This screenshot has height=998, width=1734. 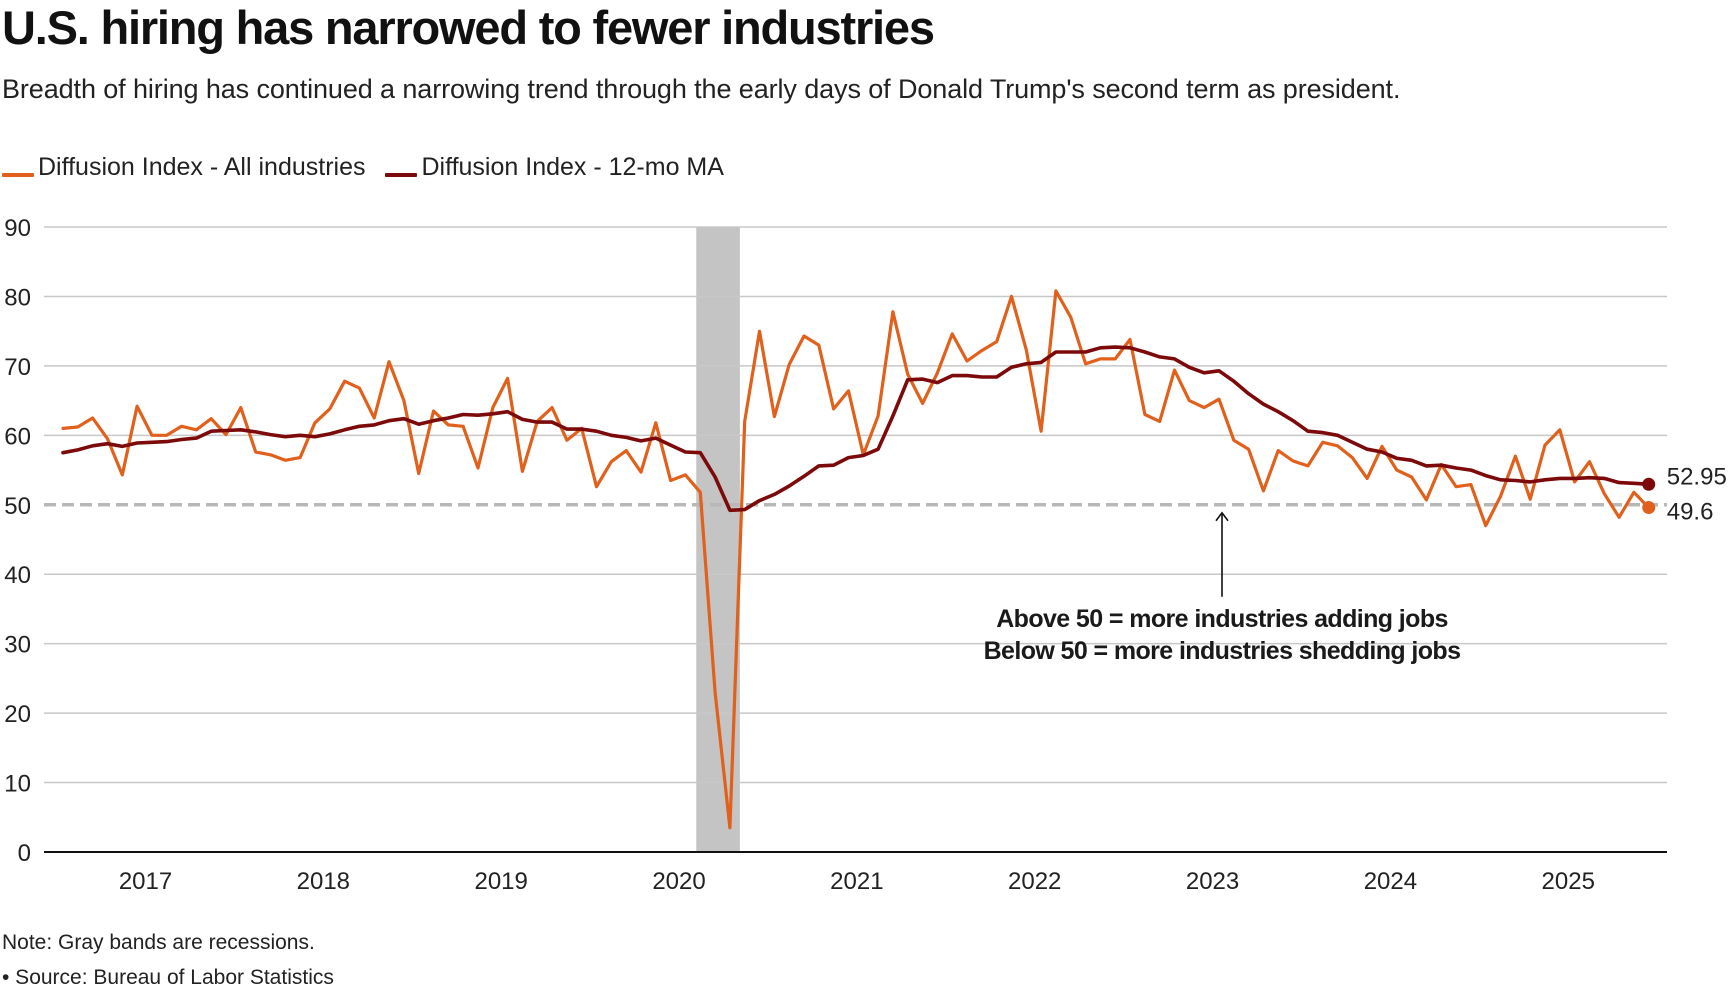 I want to click on y-tick-label: 40, so click(x=17, y=575).